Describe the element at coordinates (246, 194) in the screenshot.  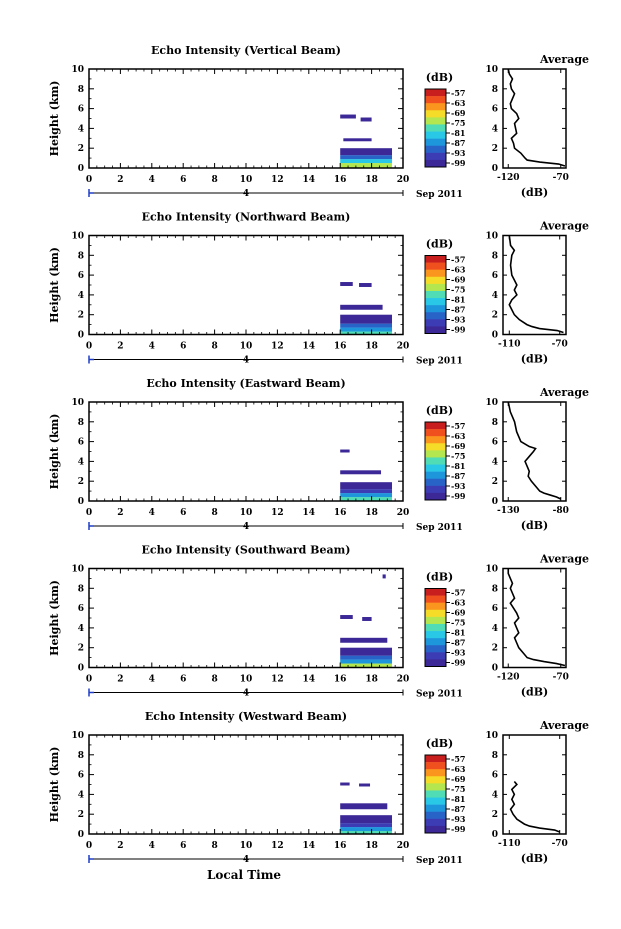
I see `day-label: 4` at that location.